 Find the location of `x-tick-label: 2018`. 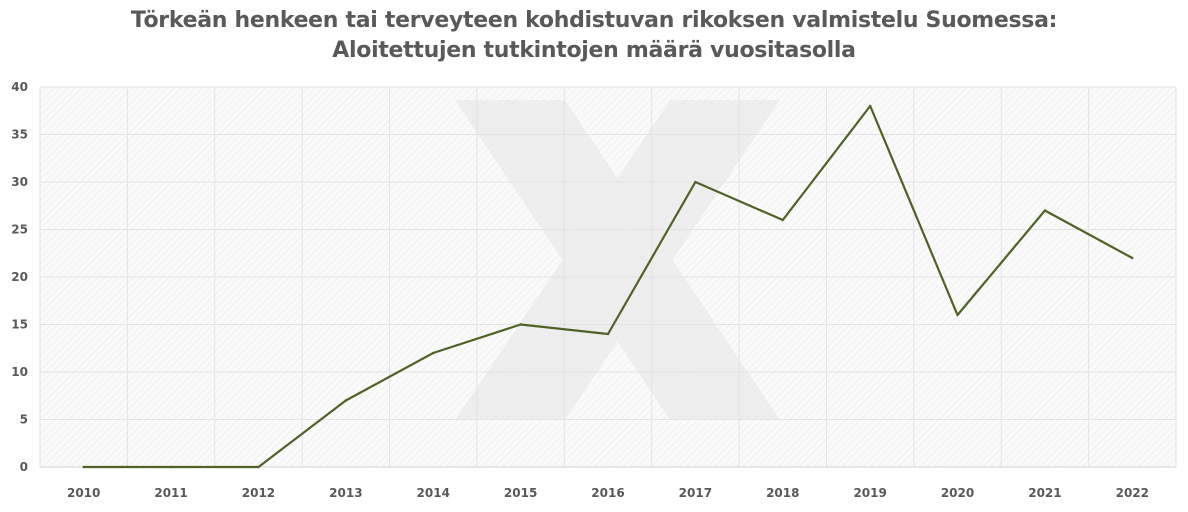

x-tick-label: 2018 is located at coordinates (782, 493).